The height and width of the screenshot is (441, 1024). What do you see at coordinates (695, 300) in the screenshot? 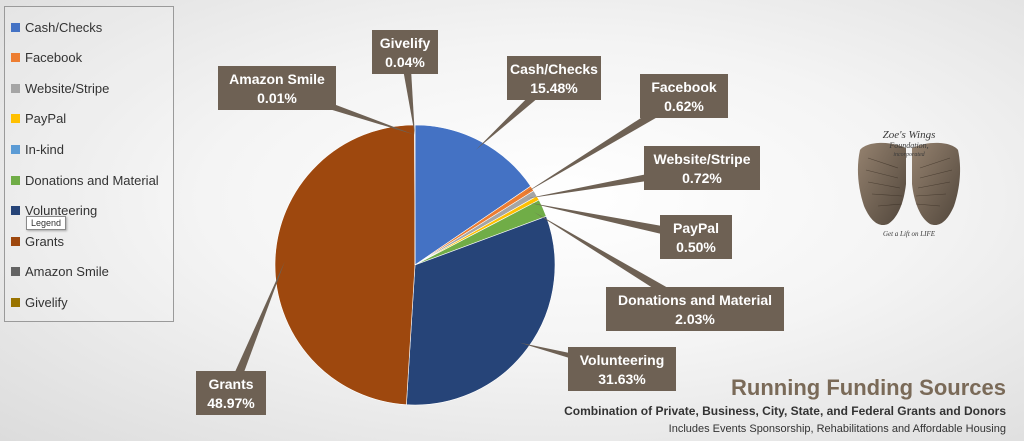
I see `callout-label: Donations and Material` at bounding box center [695, 300].